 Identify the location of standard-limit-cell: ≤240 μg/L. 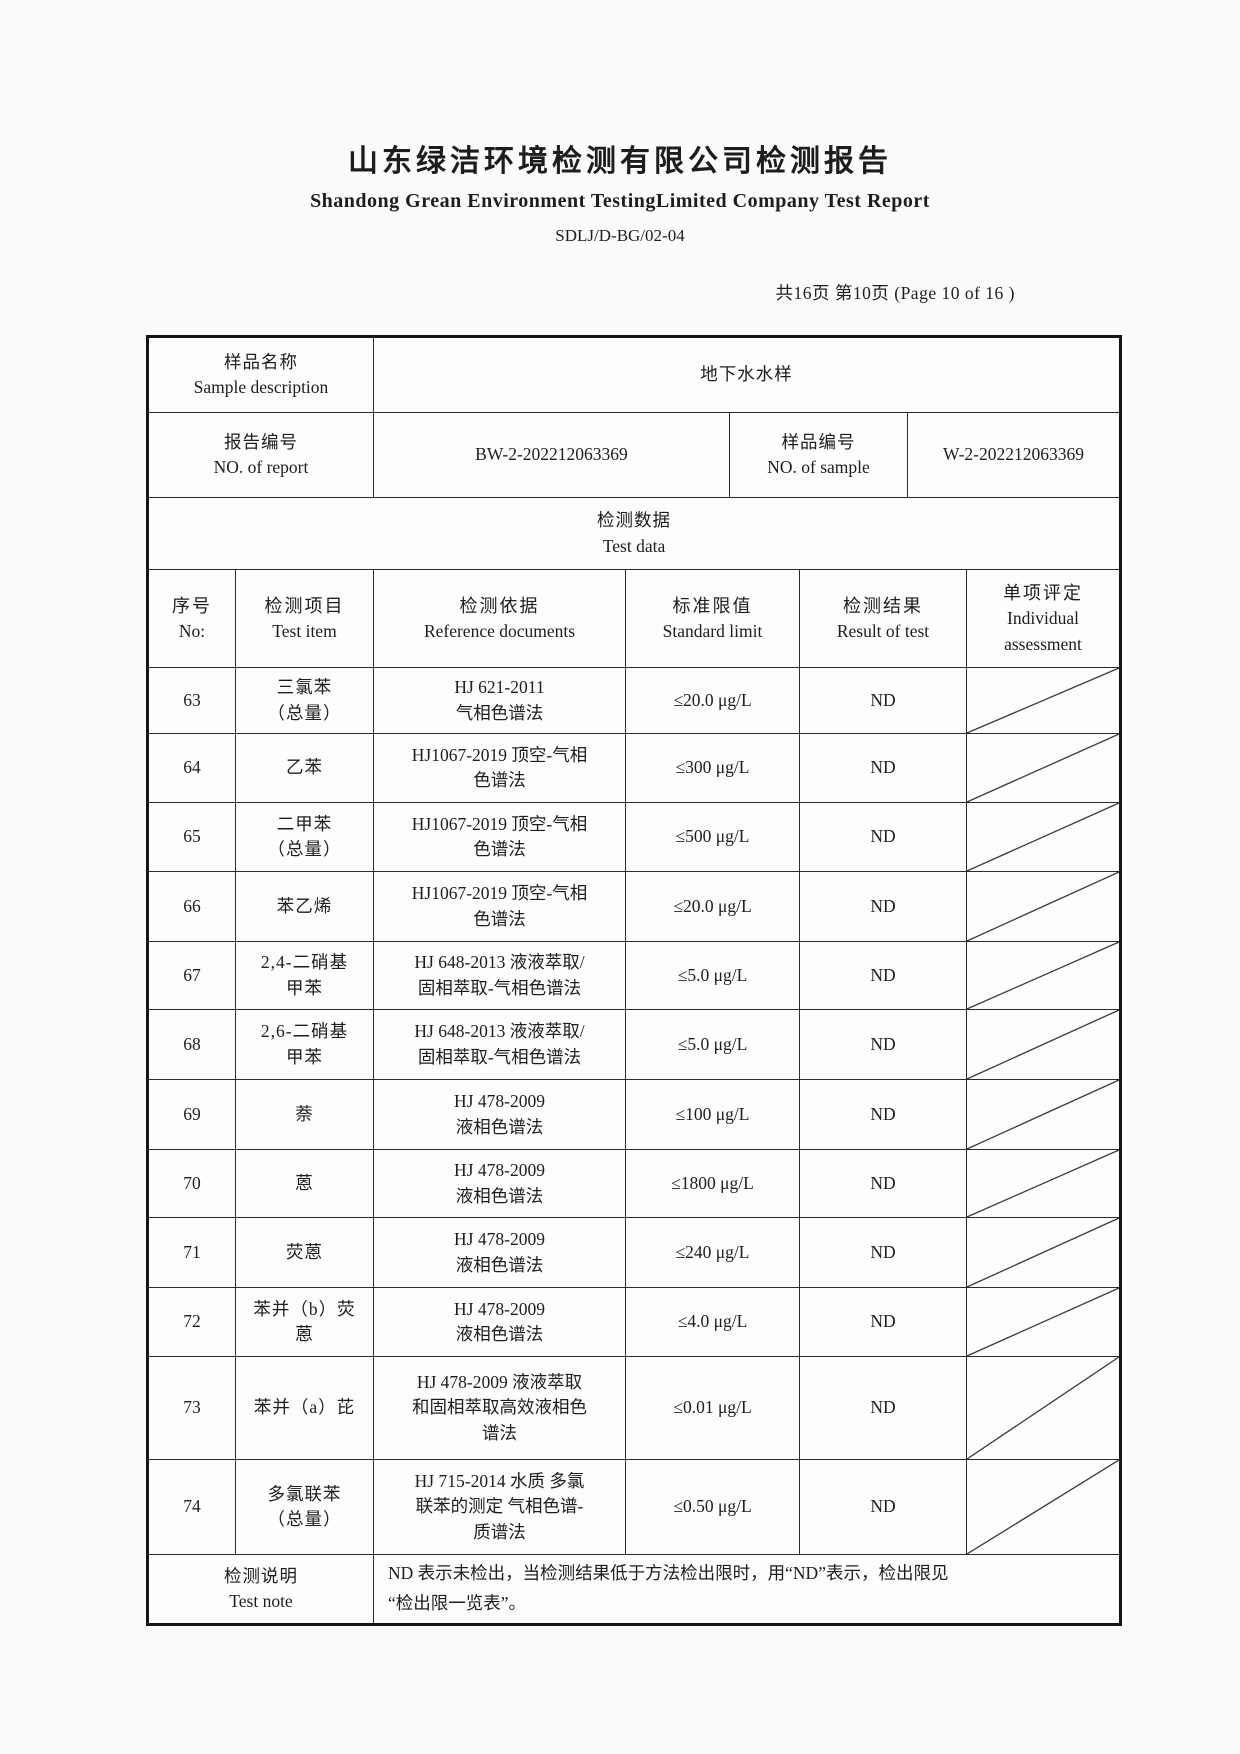
(713, 1253).